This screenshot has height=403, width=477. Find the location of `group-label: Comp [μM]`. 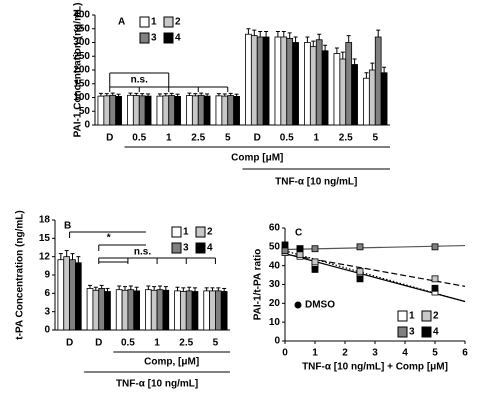

group-label: Comp [μM] is located at coordinates (257, 158).